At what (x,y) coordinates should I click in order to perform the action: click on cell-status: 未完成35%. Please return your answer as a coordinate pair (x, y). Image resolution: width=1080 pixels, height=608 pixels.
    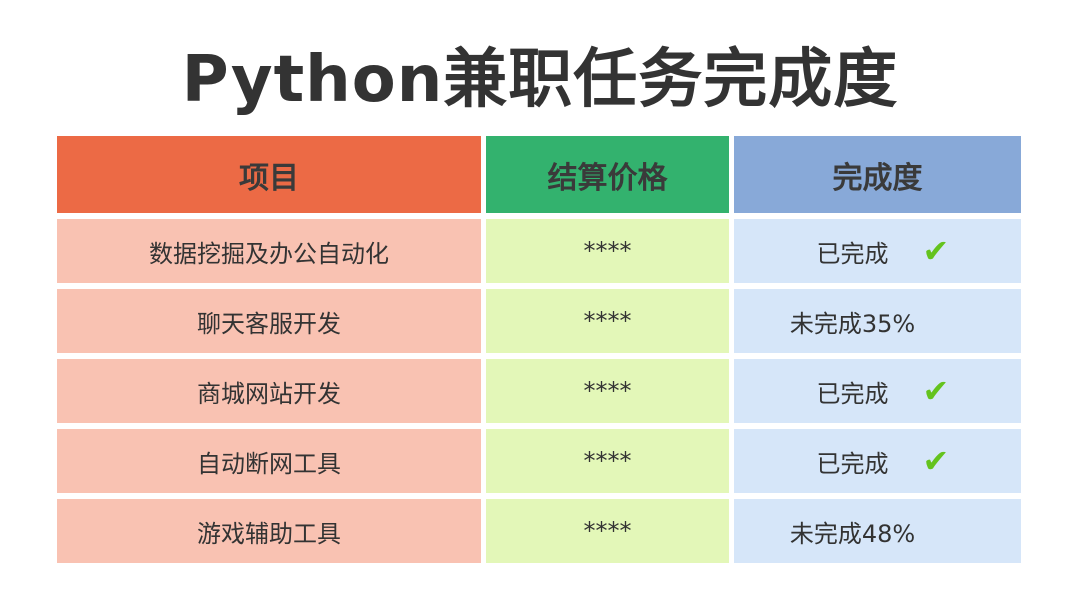
    Looking at the image, I should click on (877, 321).